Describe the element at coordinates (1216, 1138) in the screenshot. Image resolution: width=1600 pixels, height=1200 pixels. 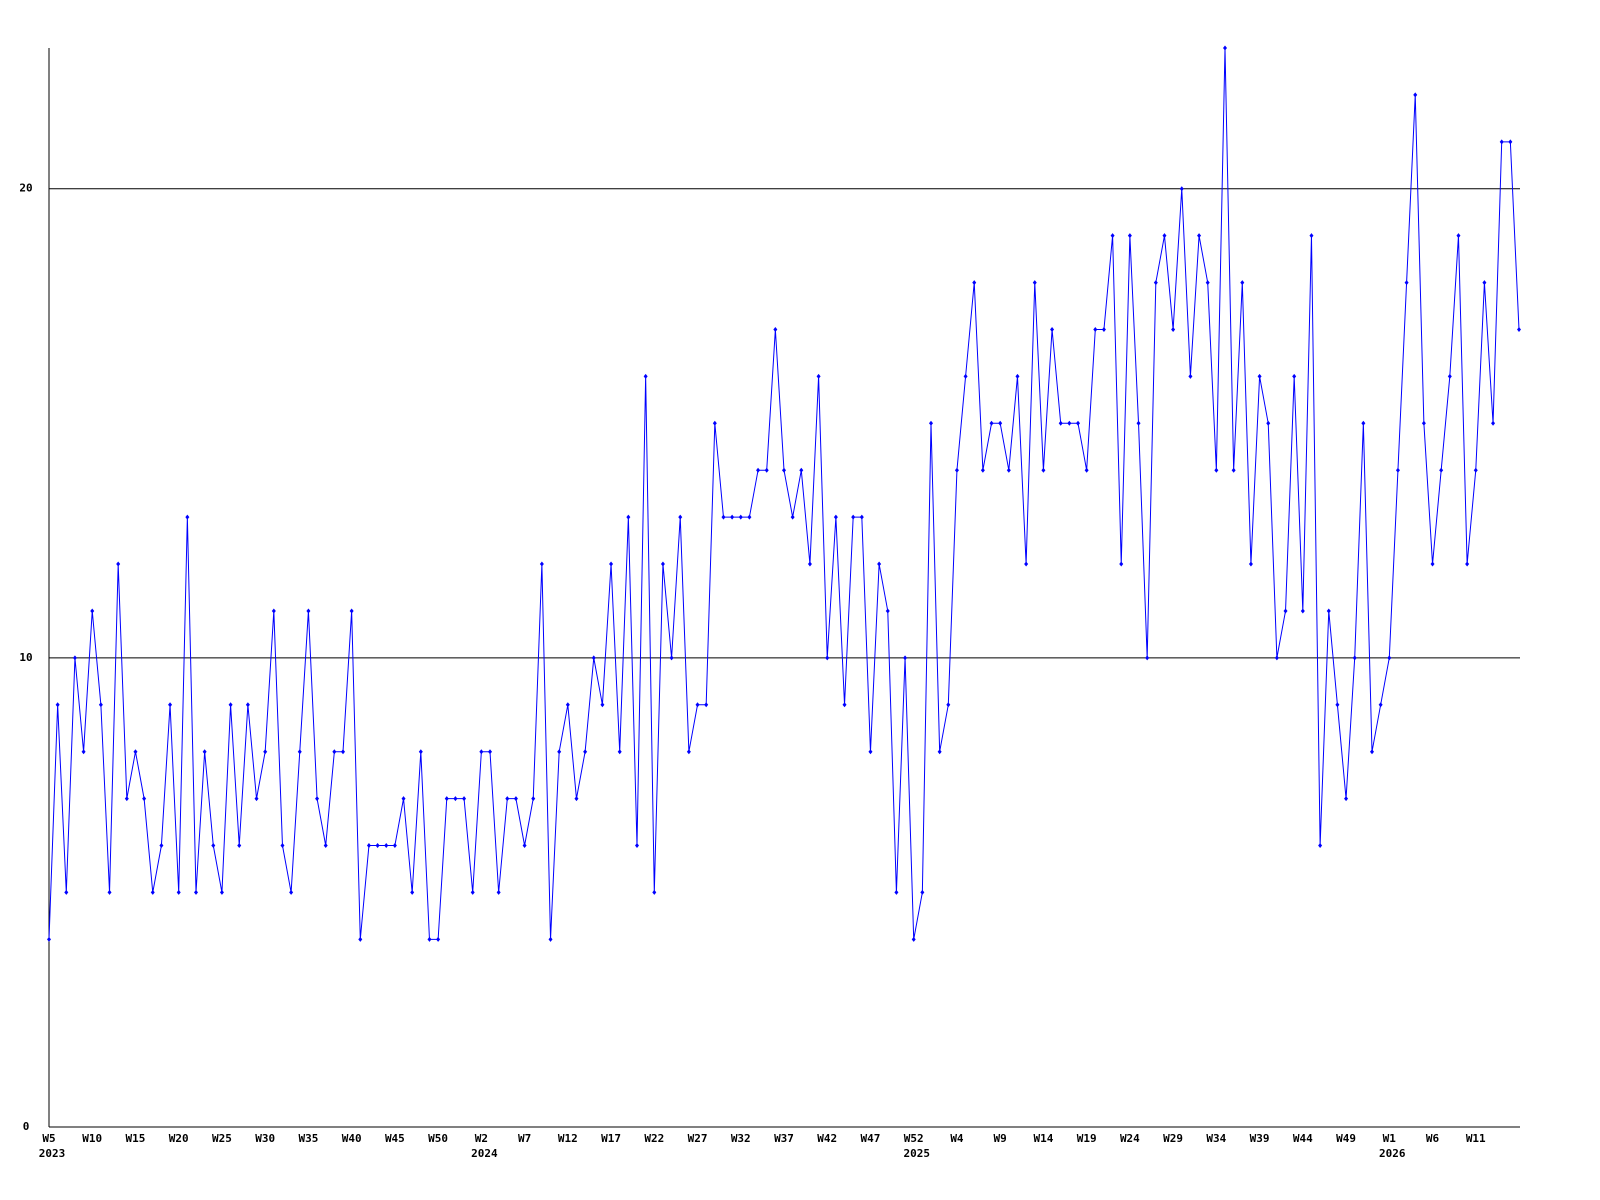
I see `x-tick-label: W34` at that location.